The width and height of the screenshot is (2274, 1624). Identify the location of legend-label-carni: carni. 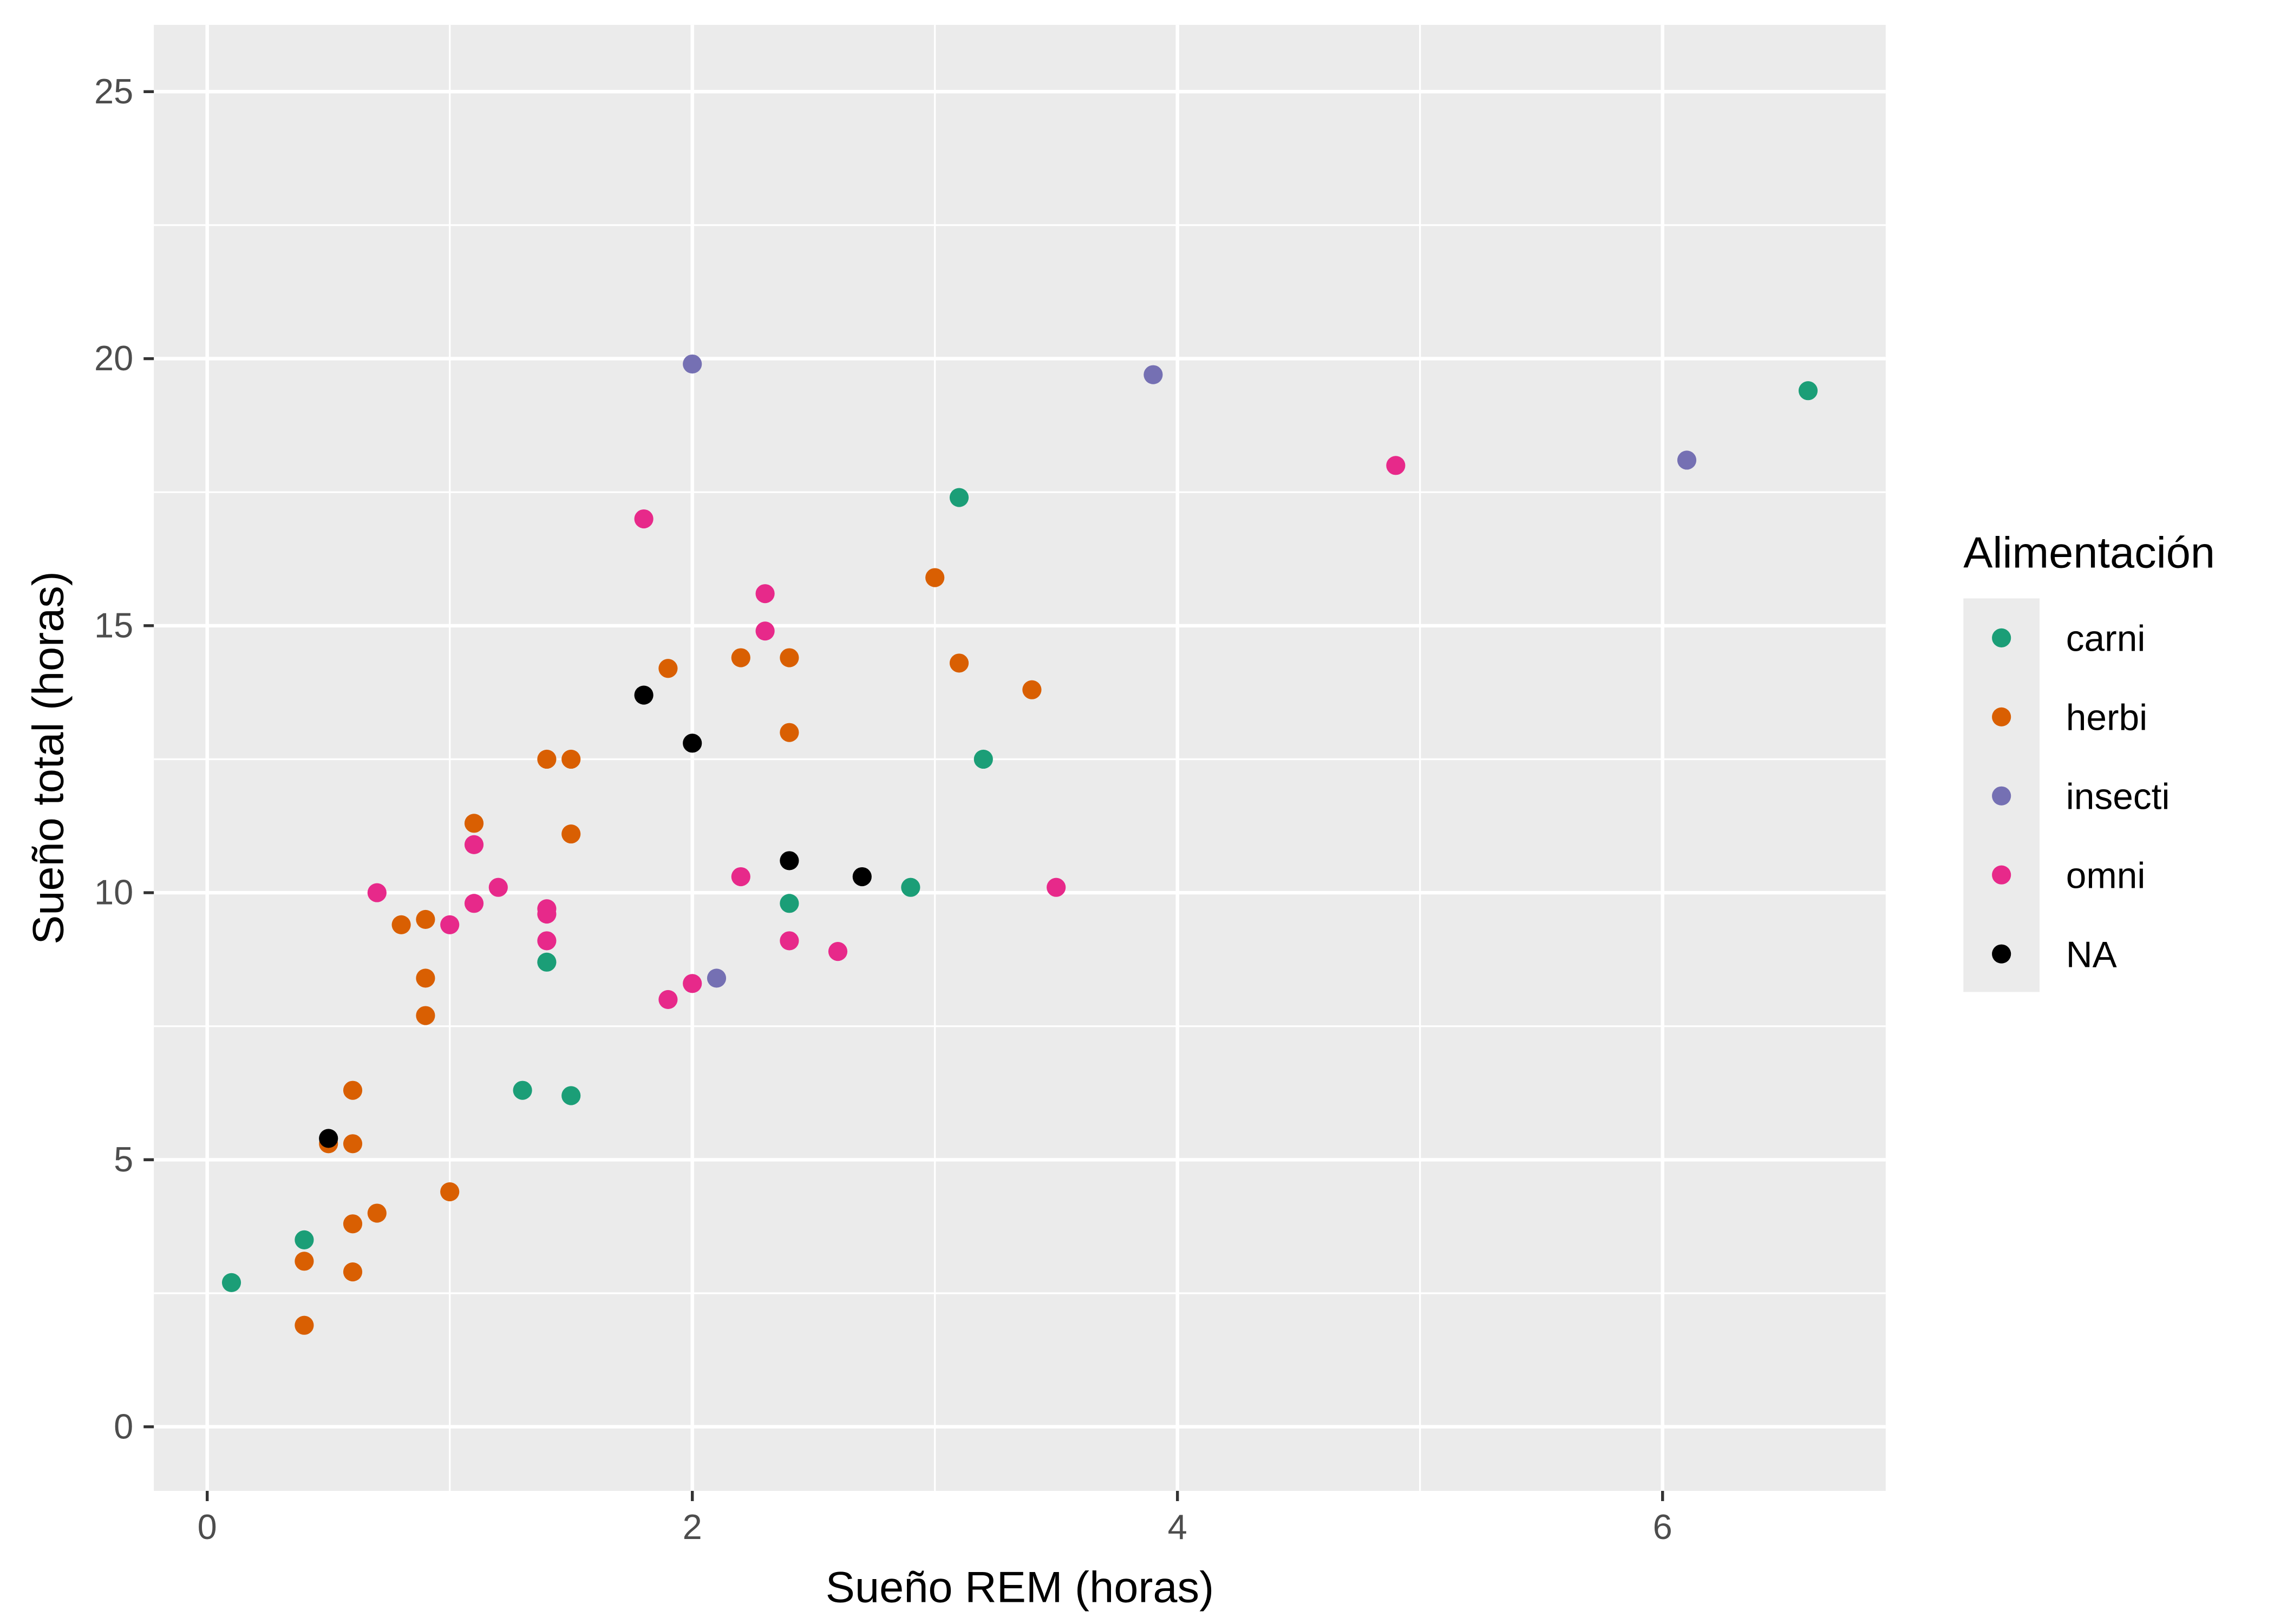
(2106, 639).